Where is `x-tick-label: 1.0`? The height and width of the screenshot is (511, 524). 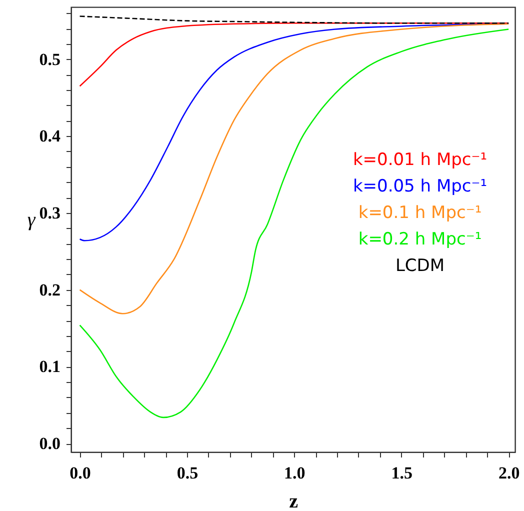 x-tick-label: 1.0 is located at coordinates (295, 473).